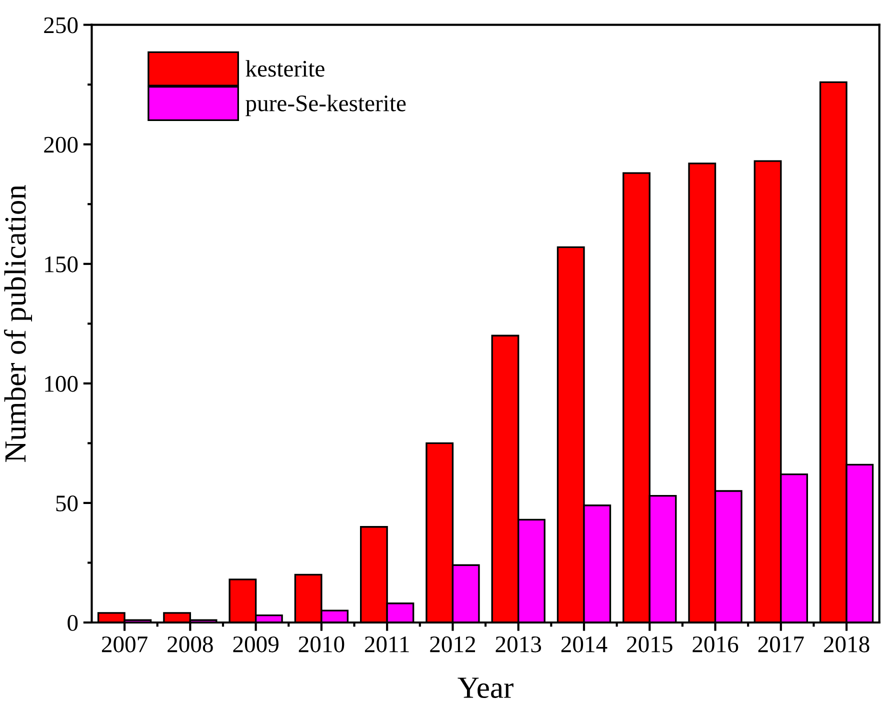  What do you see at coordinates (453, 644) in the screenshot?
I see `x-tick-label: 2012` at bounding box center [453, 644].